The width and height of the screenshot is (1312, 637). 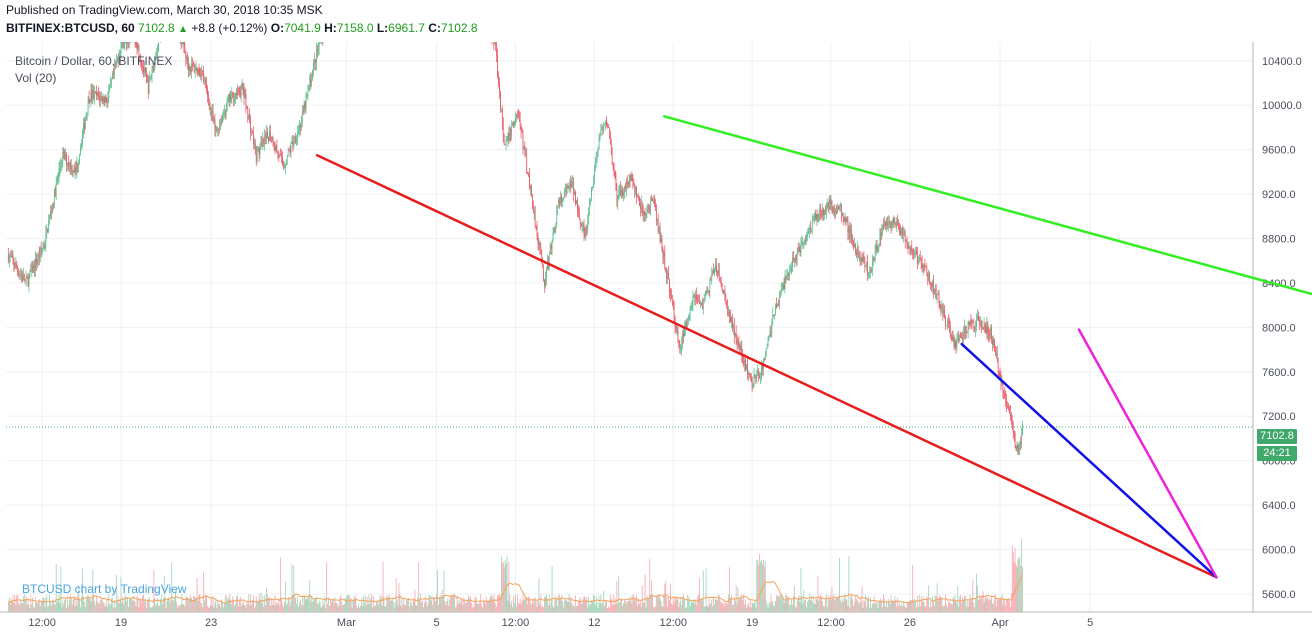 I want to click on volume-indicator-label: Vol (20), so click(x=36, y=78).